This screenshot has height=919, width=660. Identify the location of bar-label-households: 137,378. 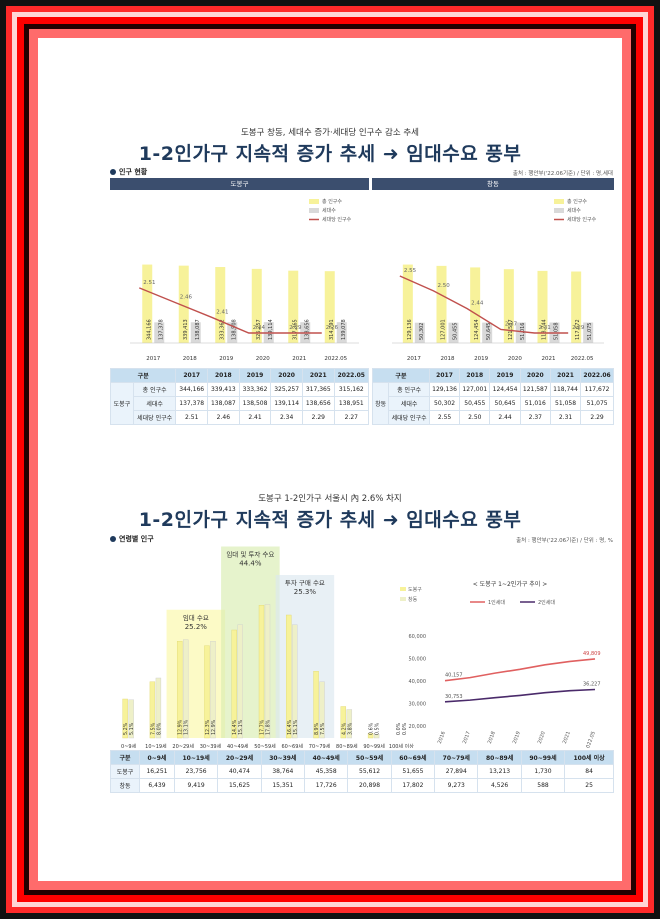
(161, 329).